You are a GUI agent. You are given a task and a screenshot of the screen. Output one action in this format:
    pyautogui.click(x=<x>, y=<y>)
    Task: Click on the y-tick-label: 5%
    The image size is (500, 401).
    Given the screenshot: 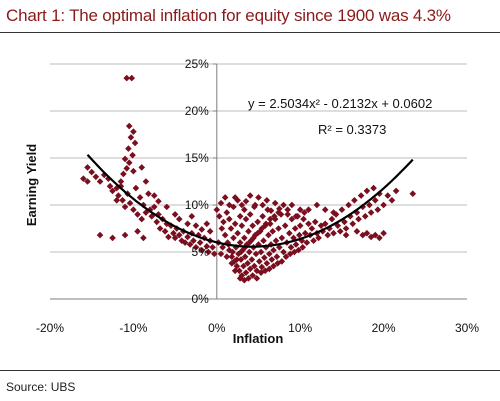 What is the action you would take?
    pyautogui.click(x=200, y=252)
    